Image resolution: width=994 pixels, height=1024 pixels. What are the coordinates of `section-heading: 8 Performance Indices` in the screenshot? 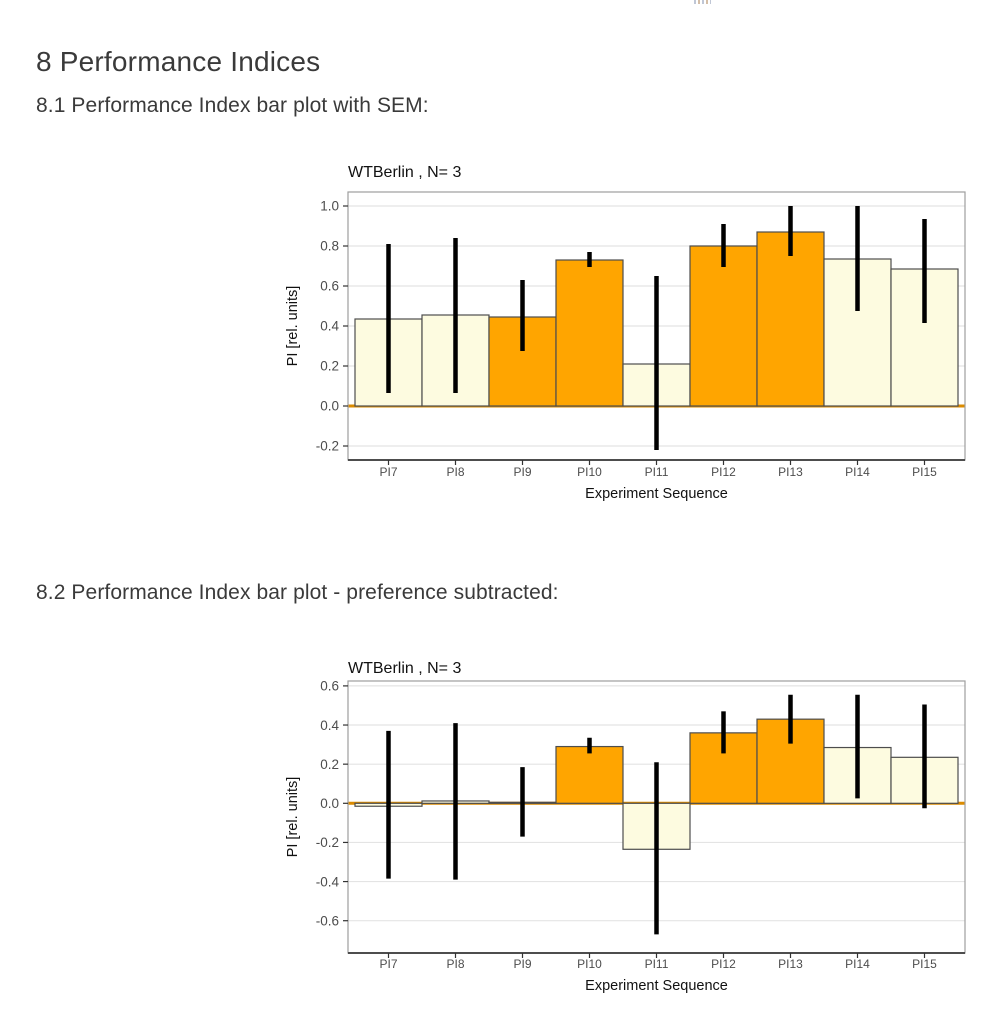 It's located at (178, 61).